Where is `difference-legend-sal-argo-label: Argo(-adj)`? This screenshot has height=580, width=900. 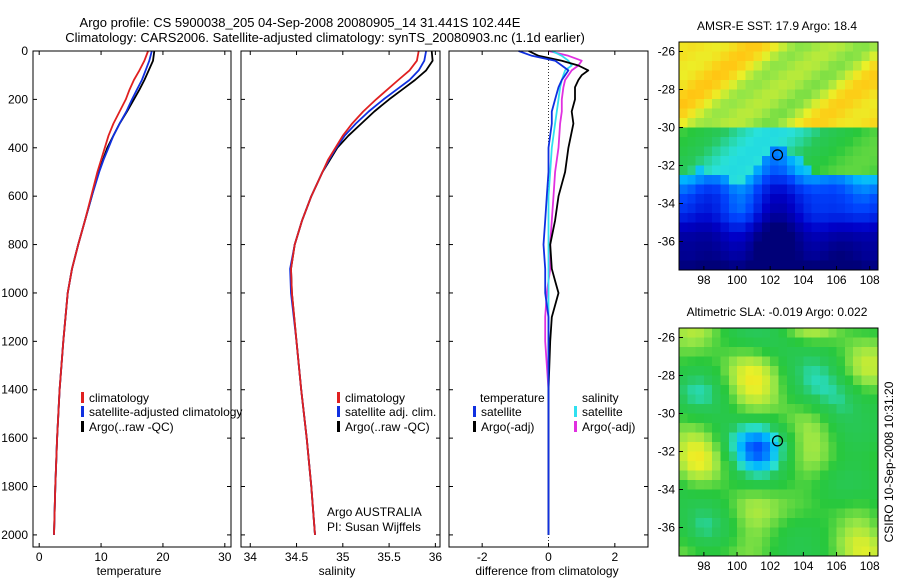
difference-legend-sal-argo-label: Argo(-adj) is located at coordinates (608, 427).